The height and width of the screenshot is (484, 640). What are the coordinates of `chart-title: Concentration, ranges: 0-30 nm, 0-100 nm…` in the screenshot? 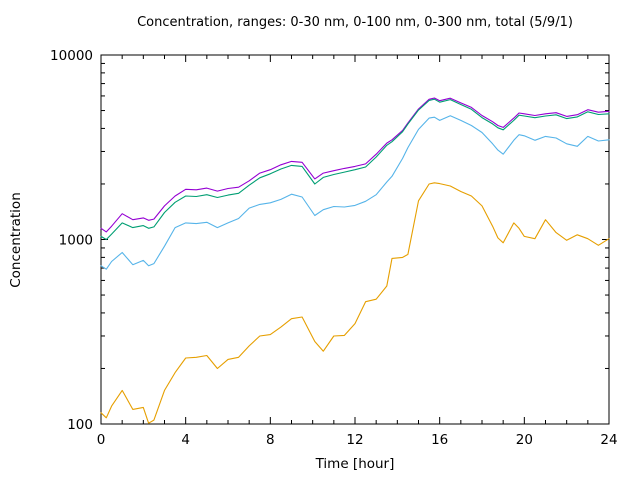 It's located at (355, 22).